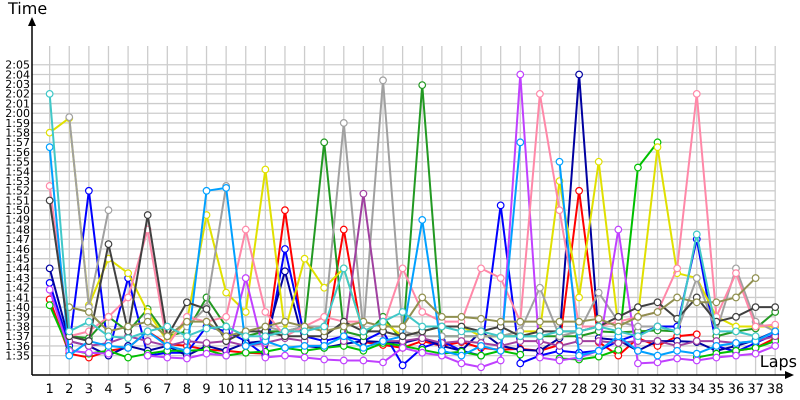 The image size is (800, 400). Describe the element at coordinates (697, 389) in the screenshot. I see `x-tick-label: 34` at that location.